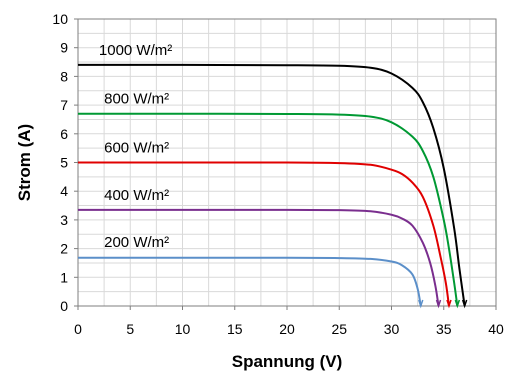  What do you see at coordinates (444, 329) in the screenshot?
I see `x-tick-label: 35` at bounding box center [444, 329].